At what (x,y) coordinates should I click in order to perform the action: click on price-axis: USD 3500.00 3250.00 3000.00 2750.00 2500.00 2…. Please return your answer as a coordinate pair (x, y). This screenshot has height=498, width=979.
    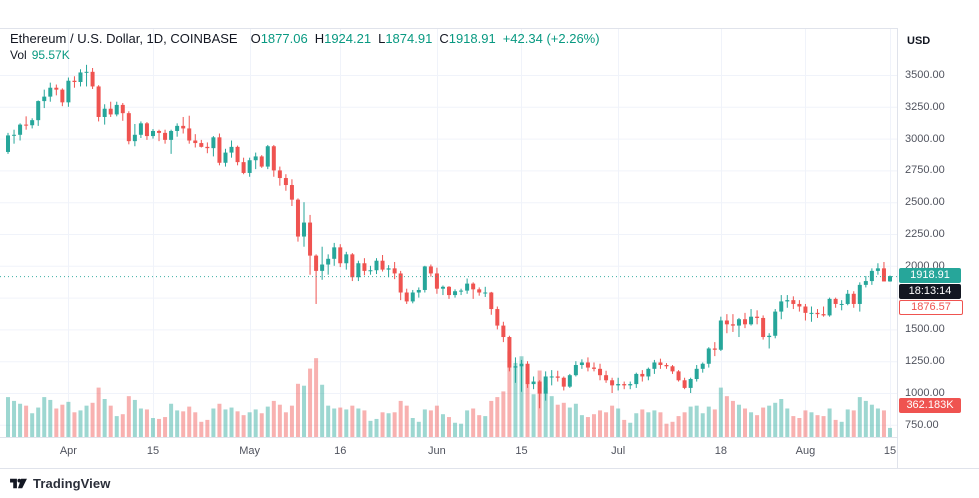
    Looking at the image, I should click on (938, 234).